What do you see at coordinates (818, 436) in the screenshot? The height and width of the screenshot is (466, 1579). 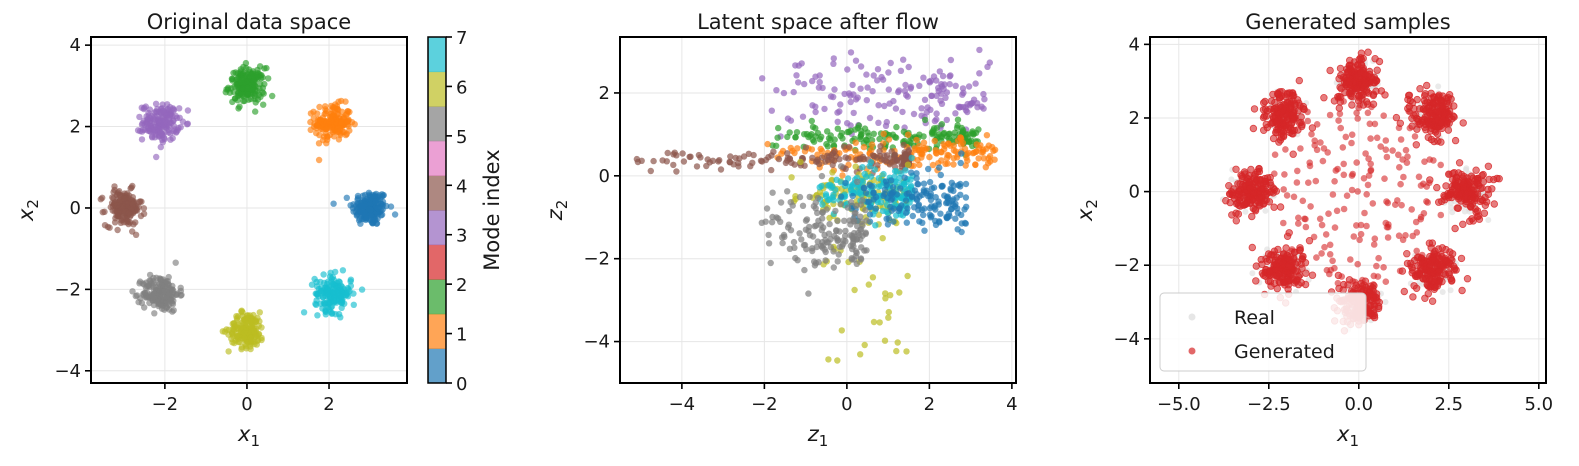 I see `x-axis-label: z1` at bounding box center [818, 436].